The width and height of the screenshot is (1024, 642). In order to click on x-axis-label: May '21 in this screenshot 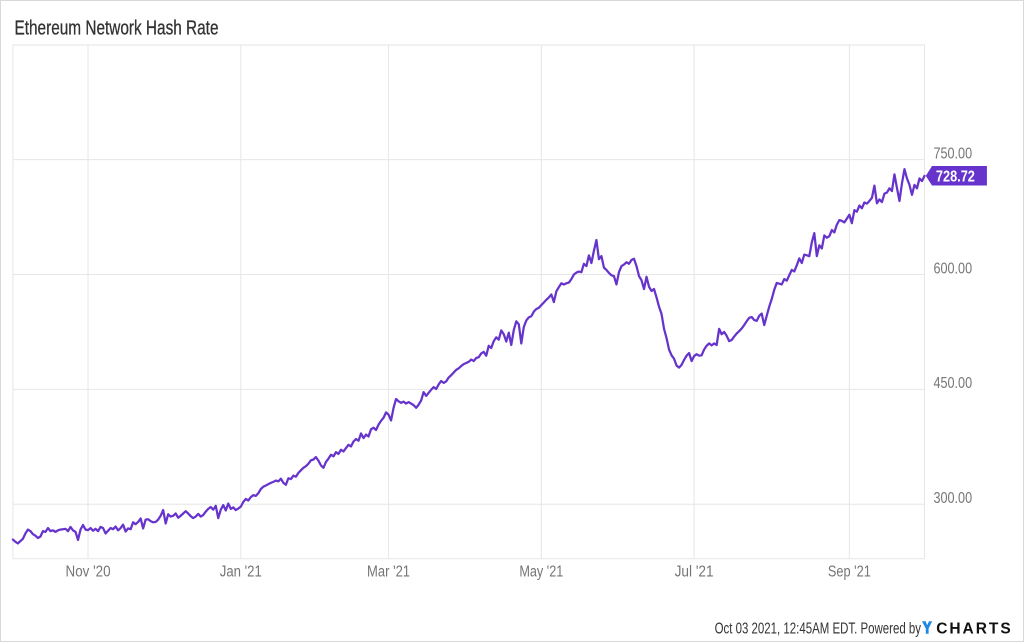, I will do `click(541, 572)`.